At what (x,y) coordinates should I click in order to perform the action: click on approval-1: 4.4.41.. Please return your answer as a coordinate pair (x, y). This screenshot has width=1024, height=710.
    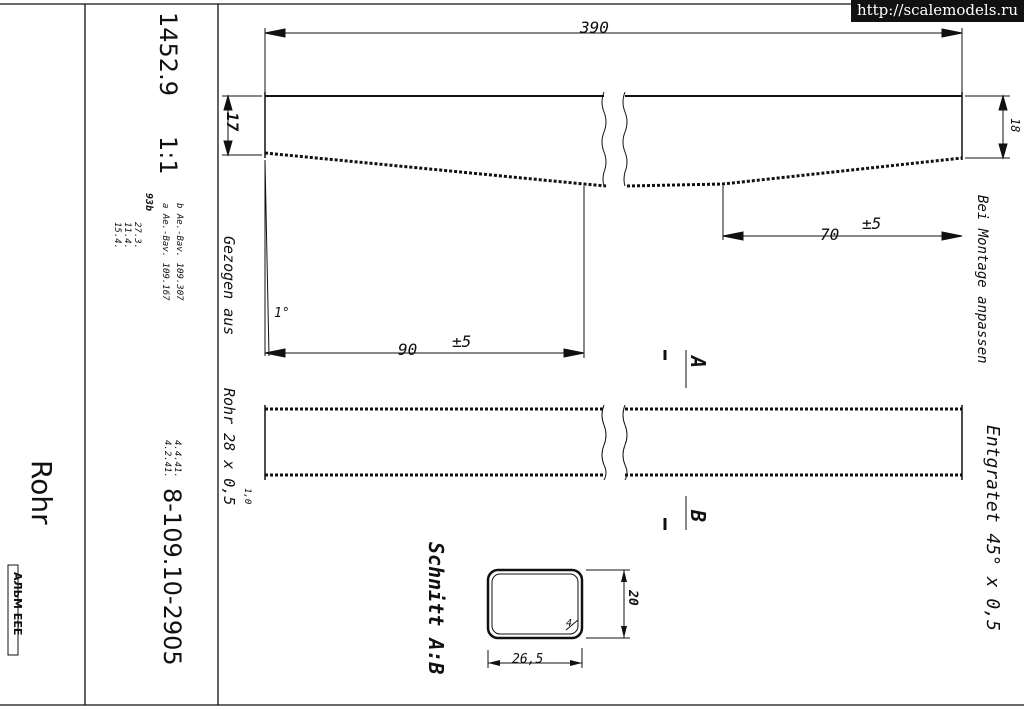
    Looking at the image, I should click on (177, 459).